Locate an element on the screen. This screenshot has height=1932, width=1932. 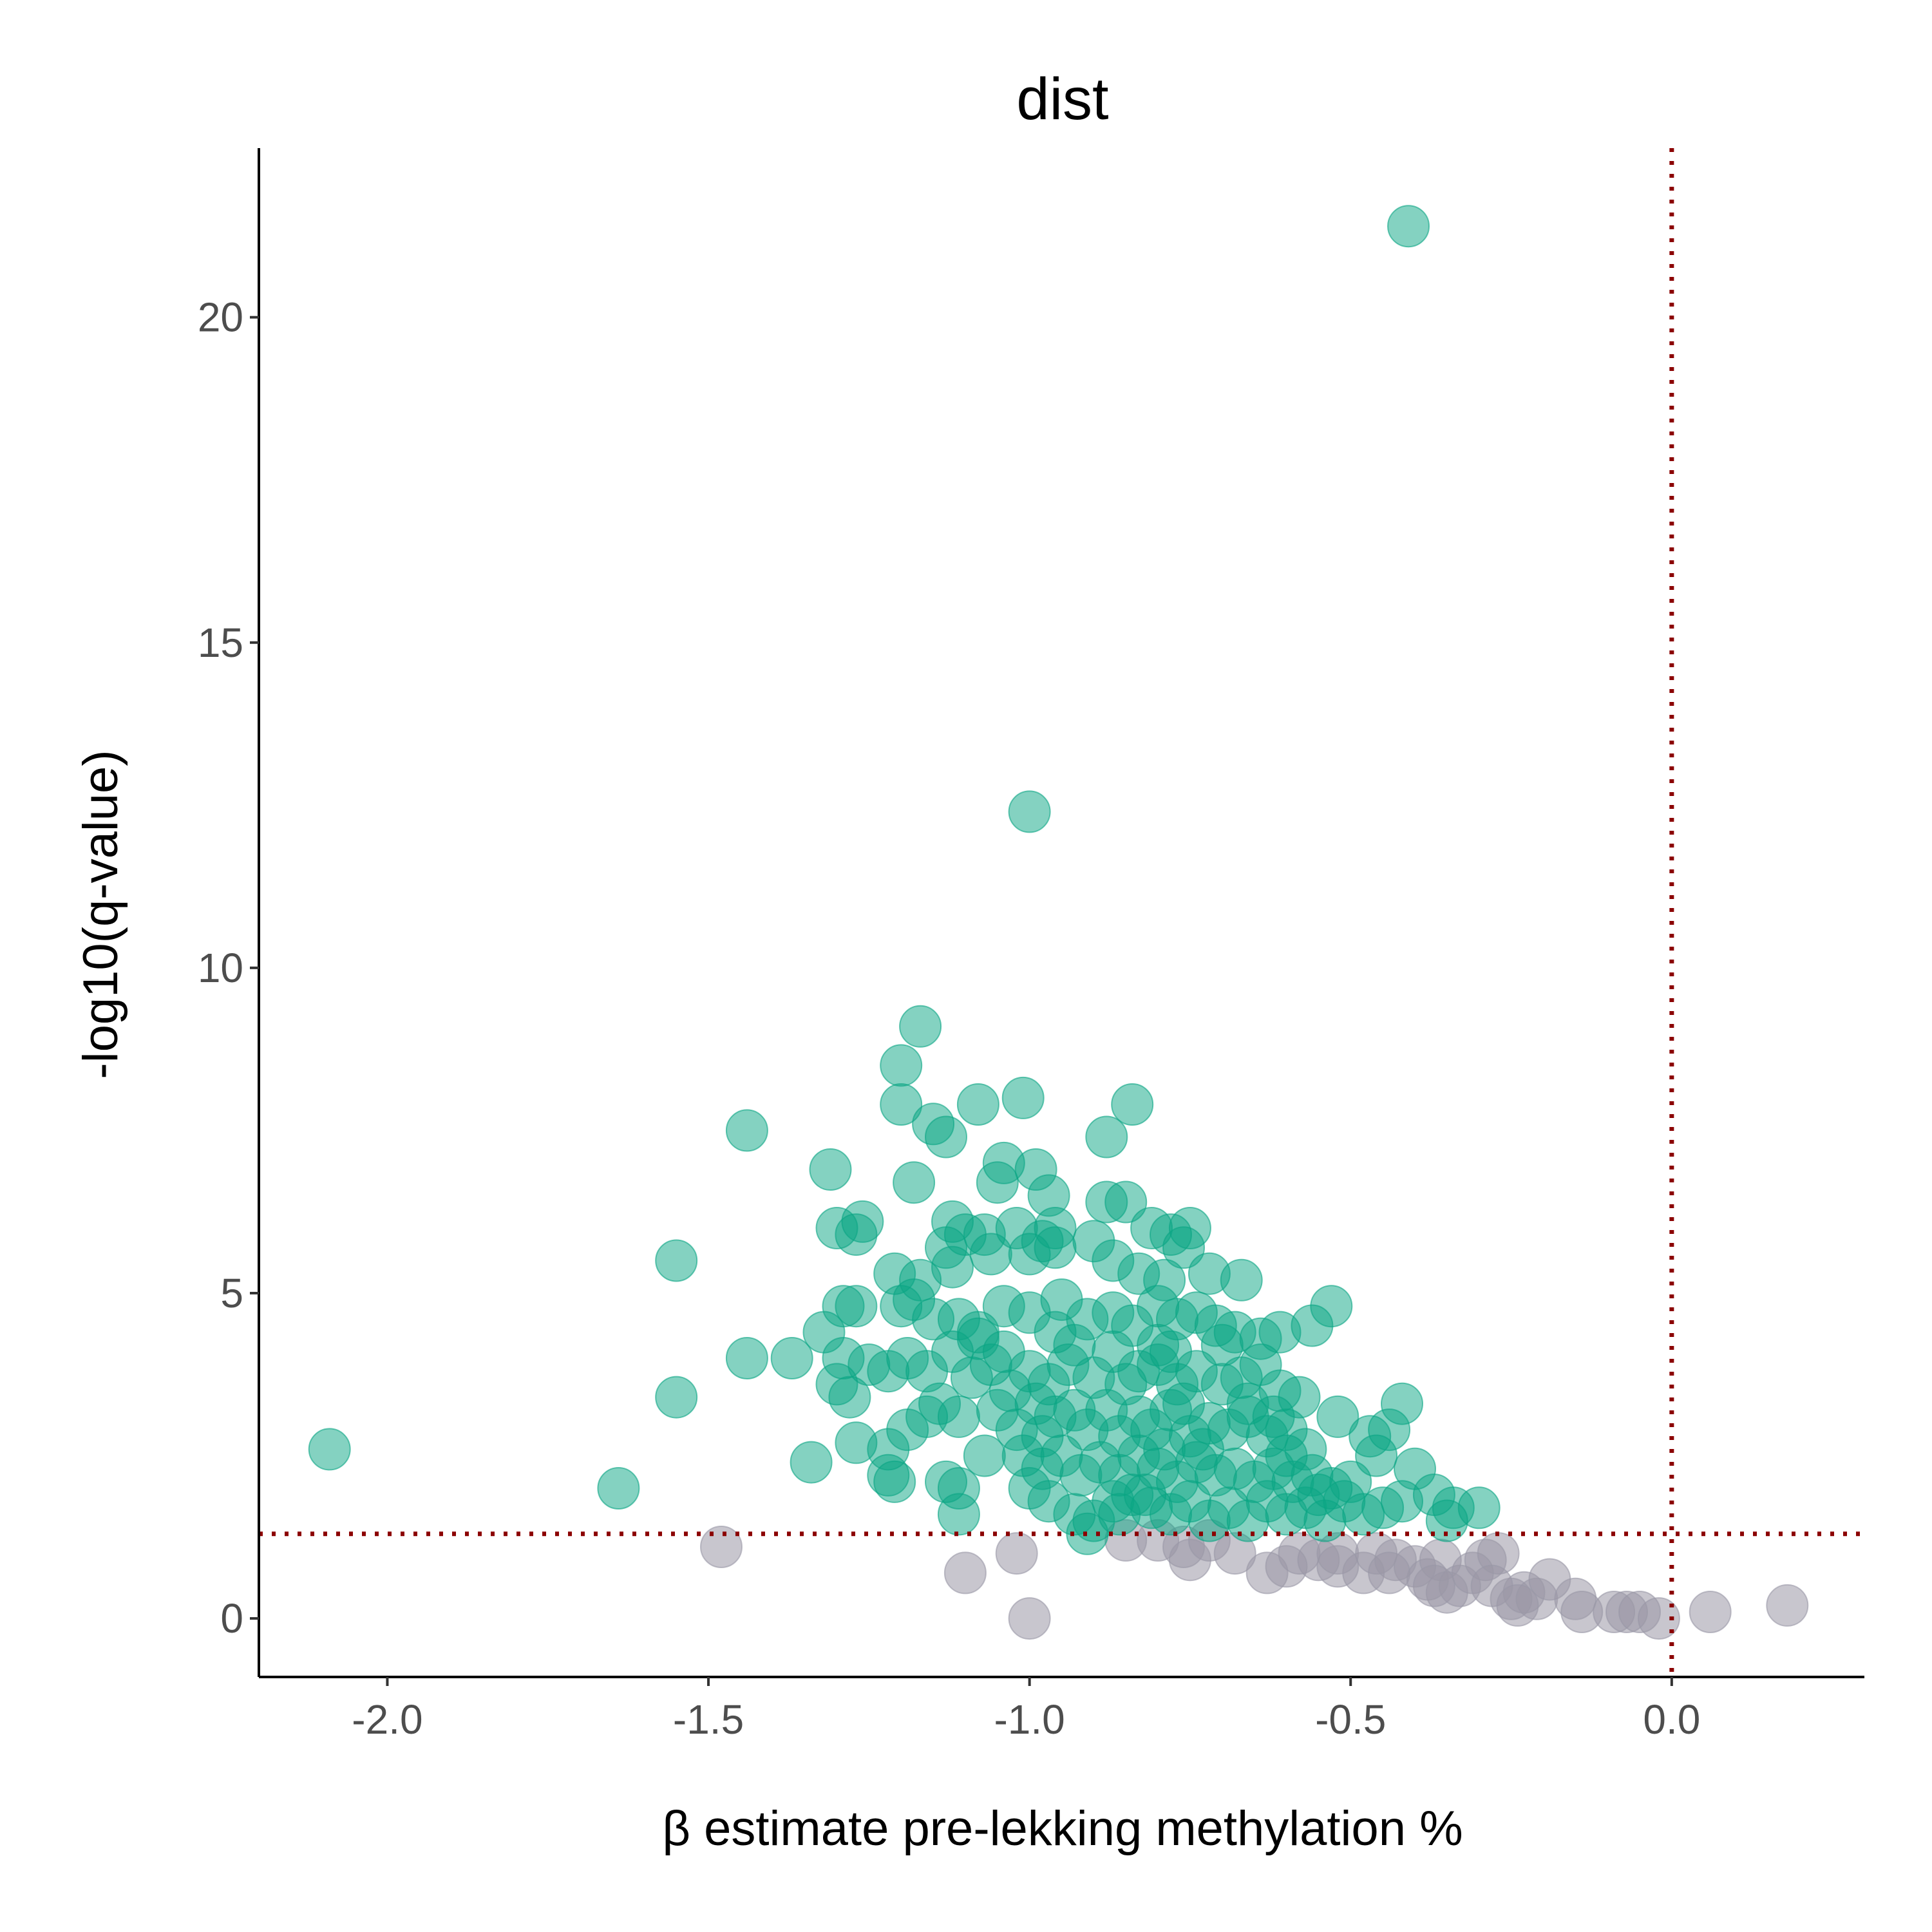
y-axis-ticks: 0 5 10 15 20 is located at coordinates (229, 968).